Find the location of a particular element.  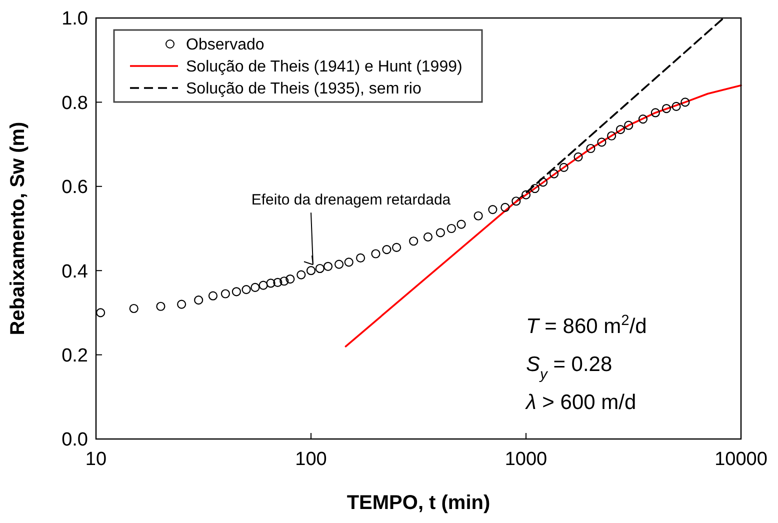

y-tick-label: 0.8 is located at coordinates (75, 103).